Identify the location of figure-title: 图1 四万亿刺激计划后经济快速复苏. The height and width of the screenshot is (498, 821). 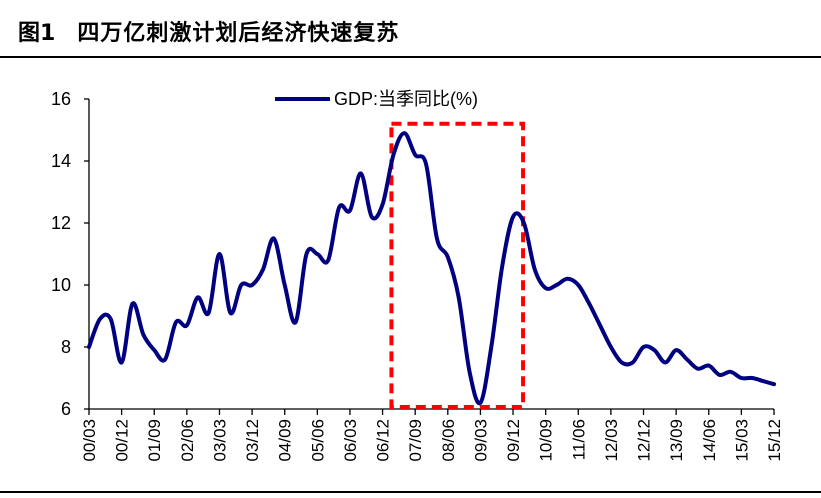
(208, 31).